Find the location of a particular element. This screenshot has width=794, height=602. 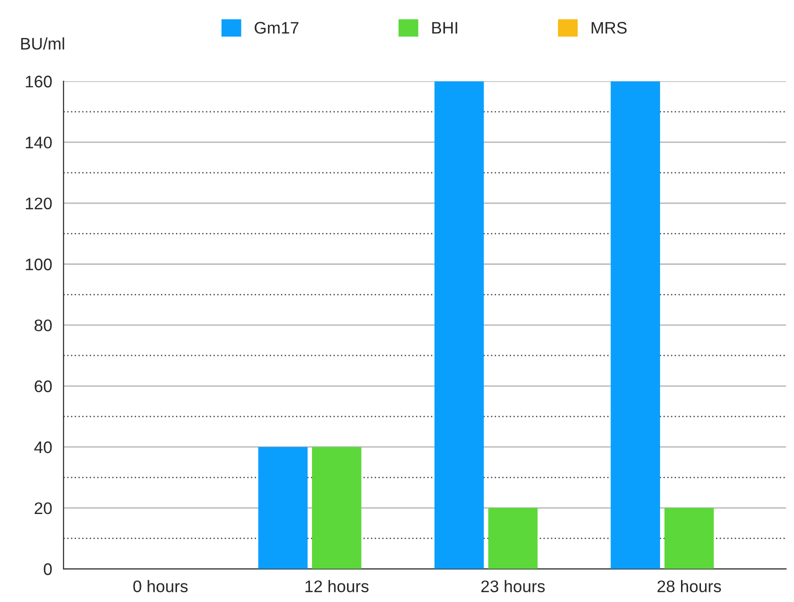

legend-label: MRS is located at coordinates (609, 28).